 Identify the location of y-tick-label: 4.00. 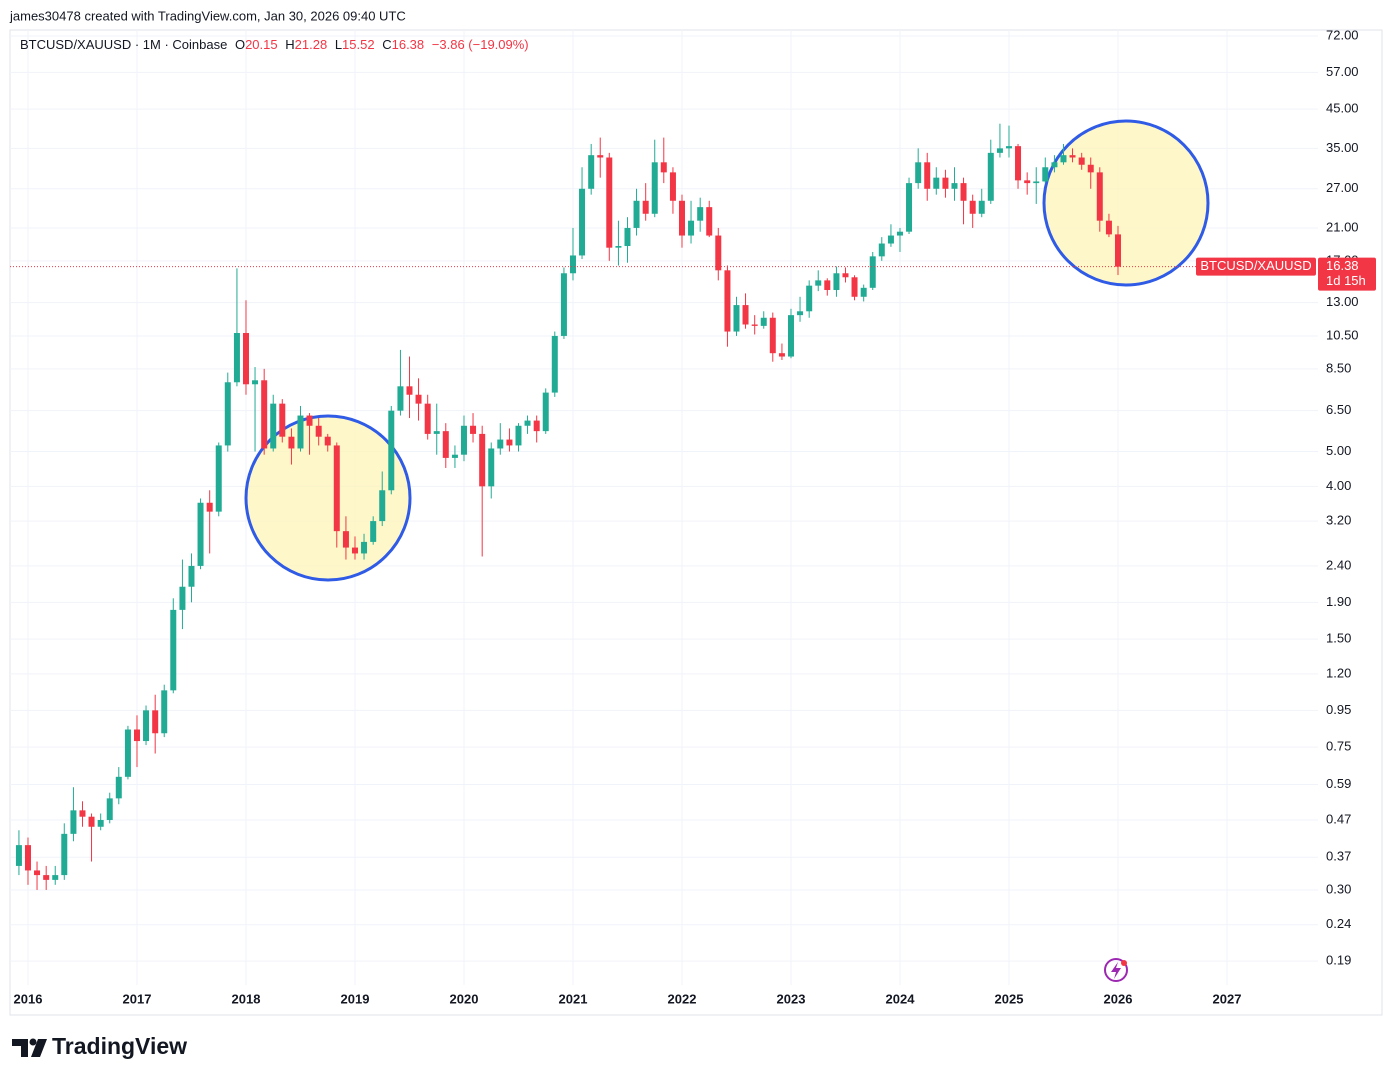
(1338, 485).